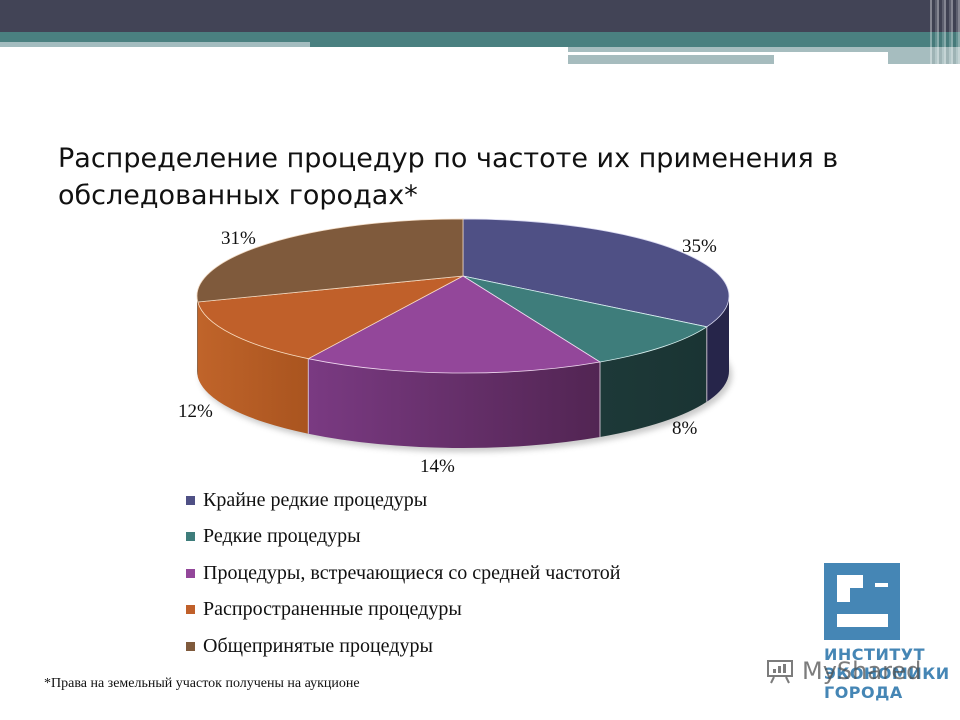  What do you see at coordinates (874, 654) in the screenshot?
I see `logo-text-line1: ИНСТИТУТ` at bounding box center [874, 654].